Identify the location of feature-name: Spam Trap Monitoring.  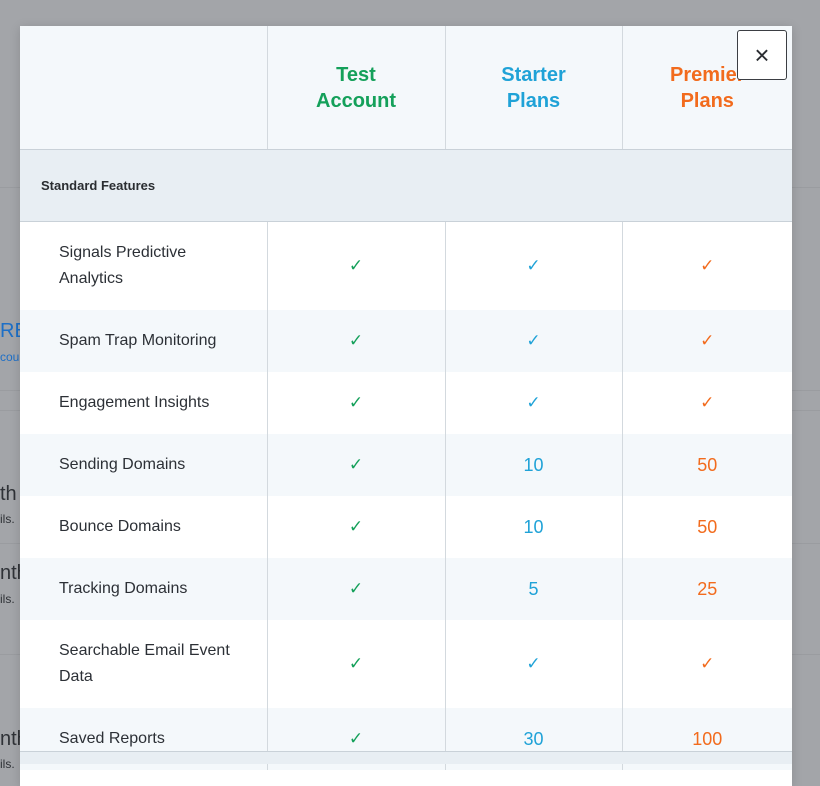
(143, 341).